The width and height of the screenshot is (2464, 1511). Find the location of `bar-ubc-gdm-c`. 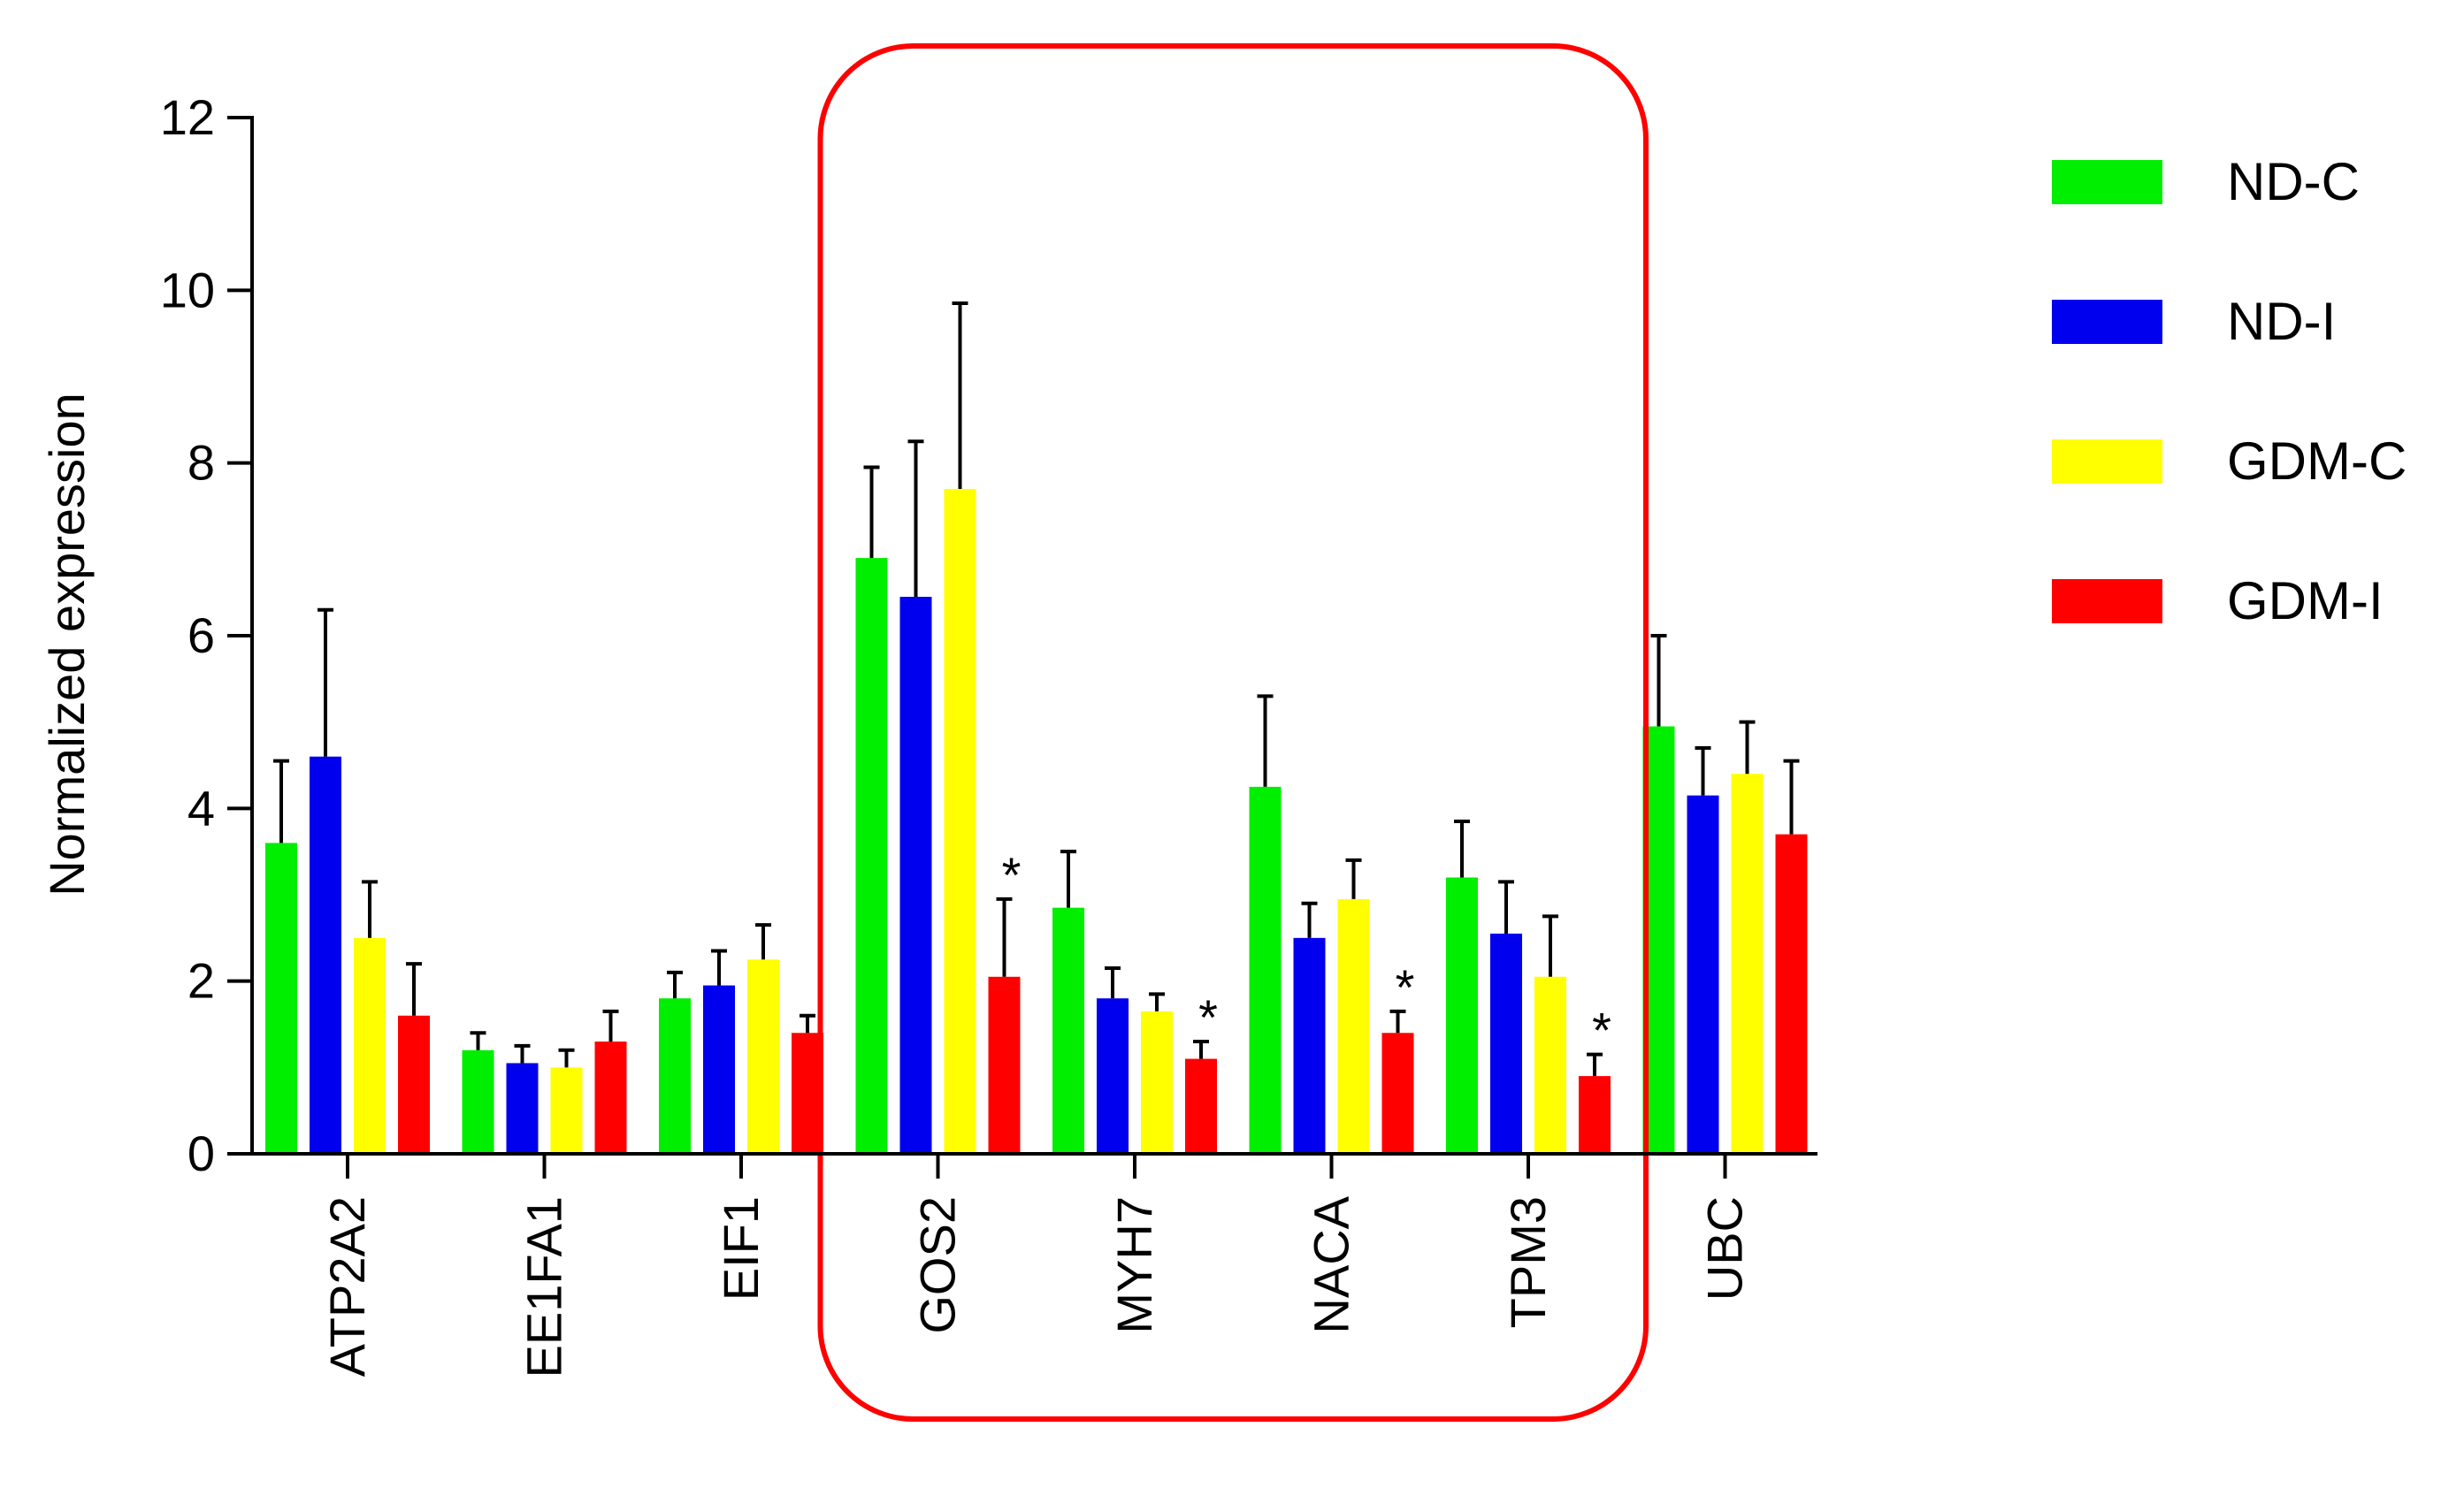

bar-ubc-gdm-c is located at coordinates (1747, 964).